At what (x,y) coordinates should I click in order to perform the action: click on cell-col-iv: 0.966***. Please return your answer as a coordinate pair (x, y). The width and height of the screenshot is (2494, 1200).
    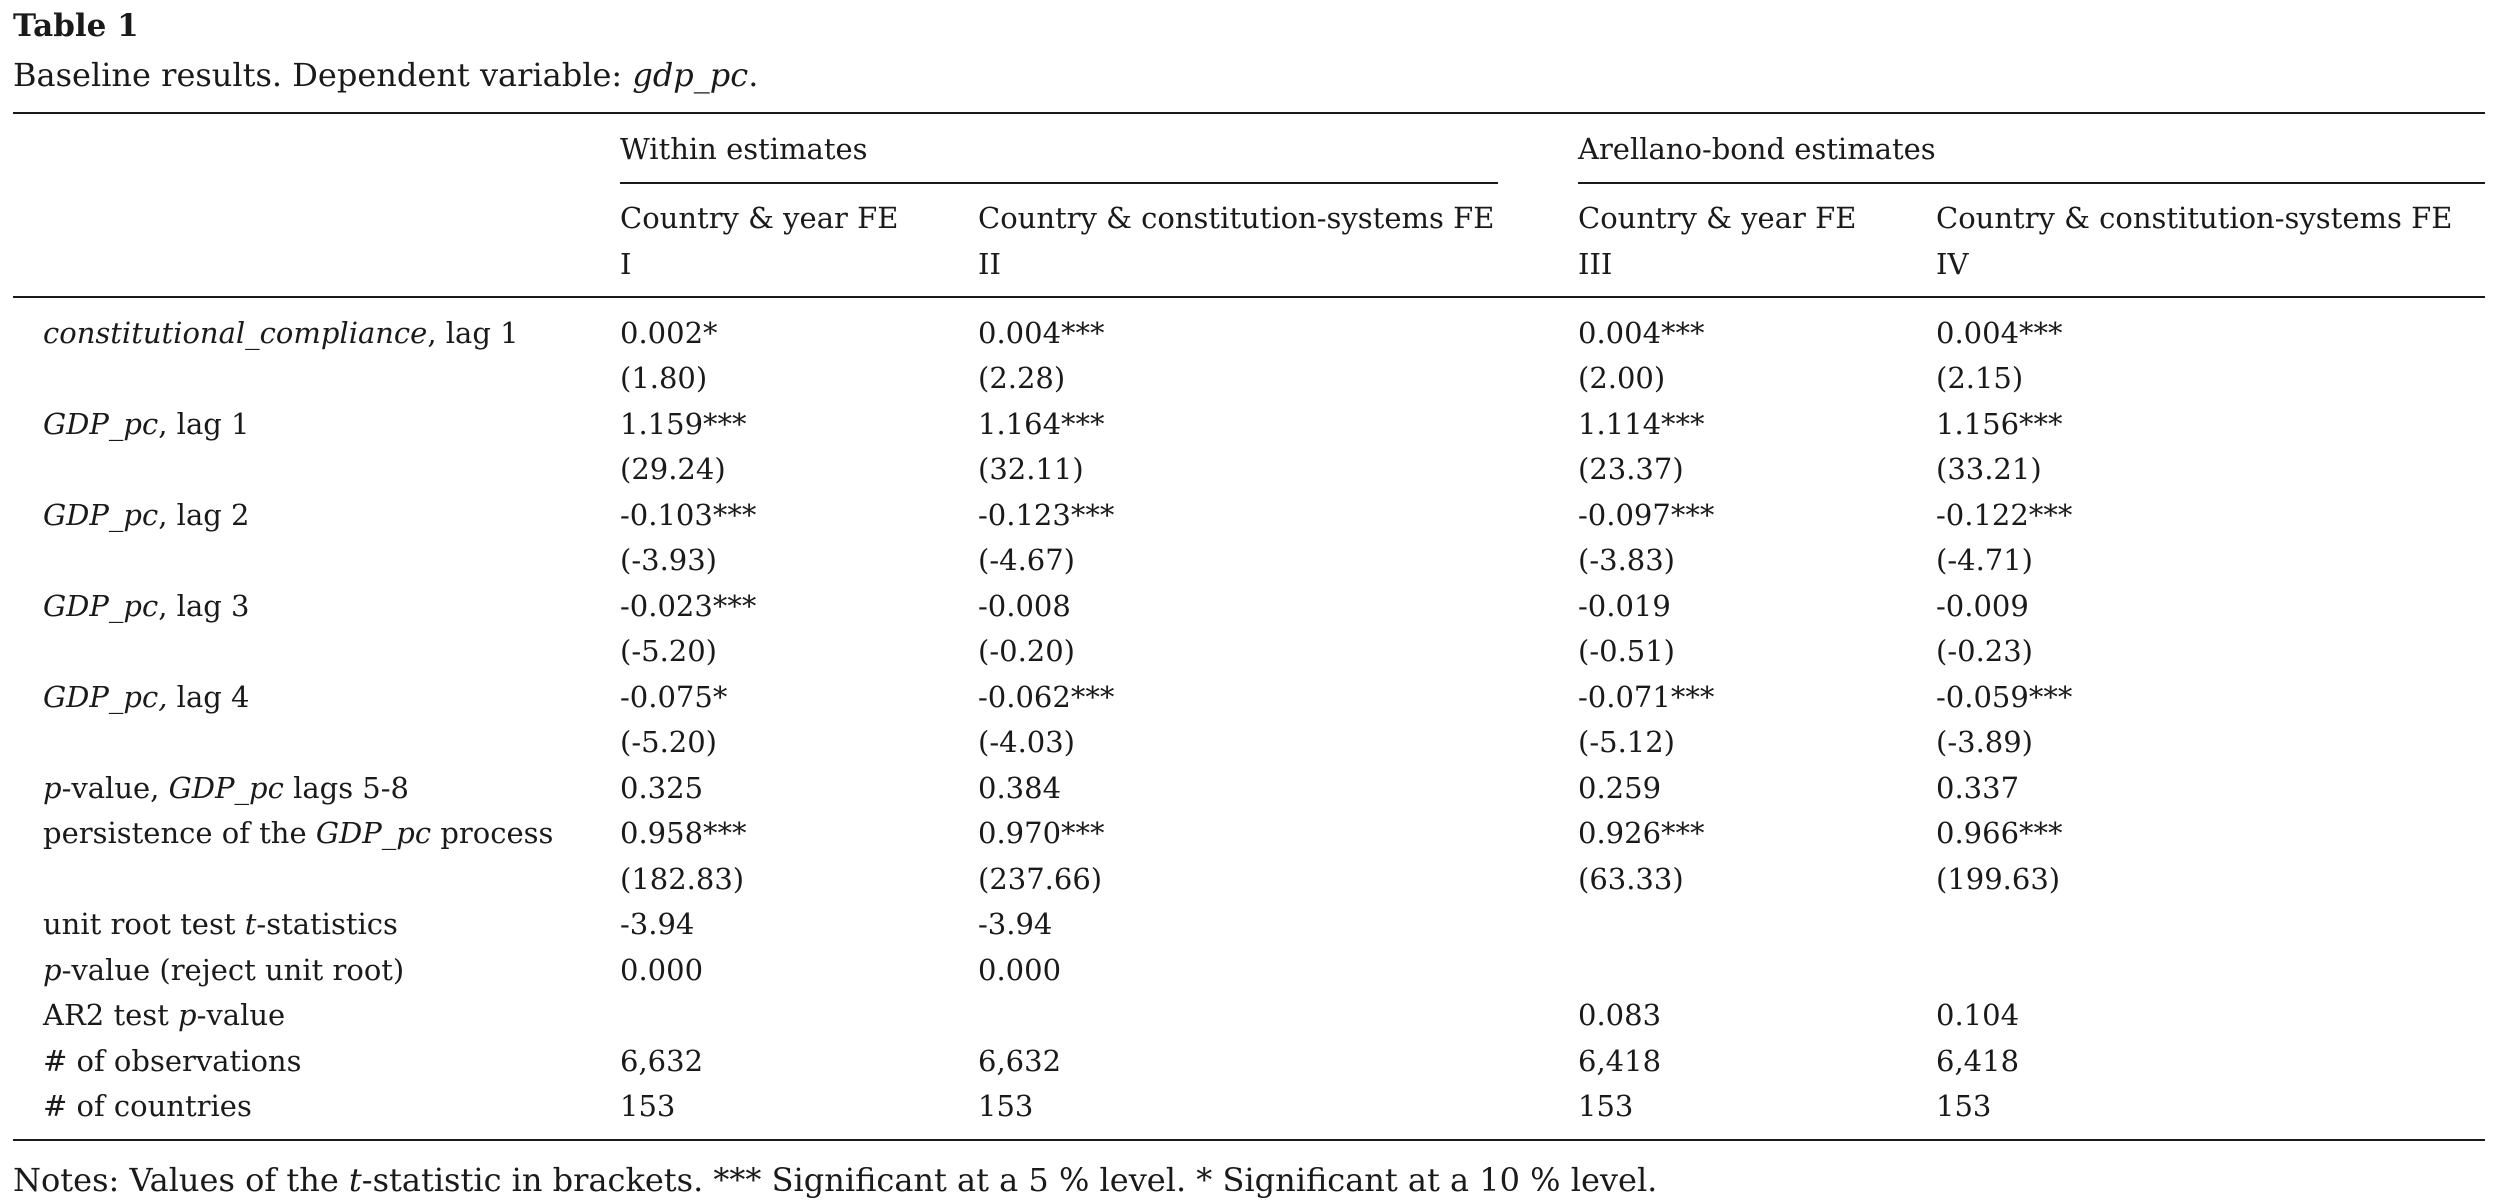
    Looking at the image, I should click on (1999, 833).